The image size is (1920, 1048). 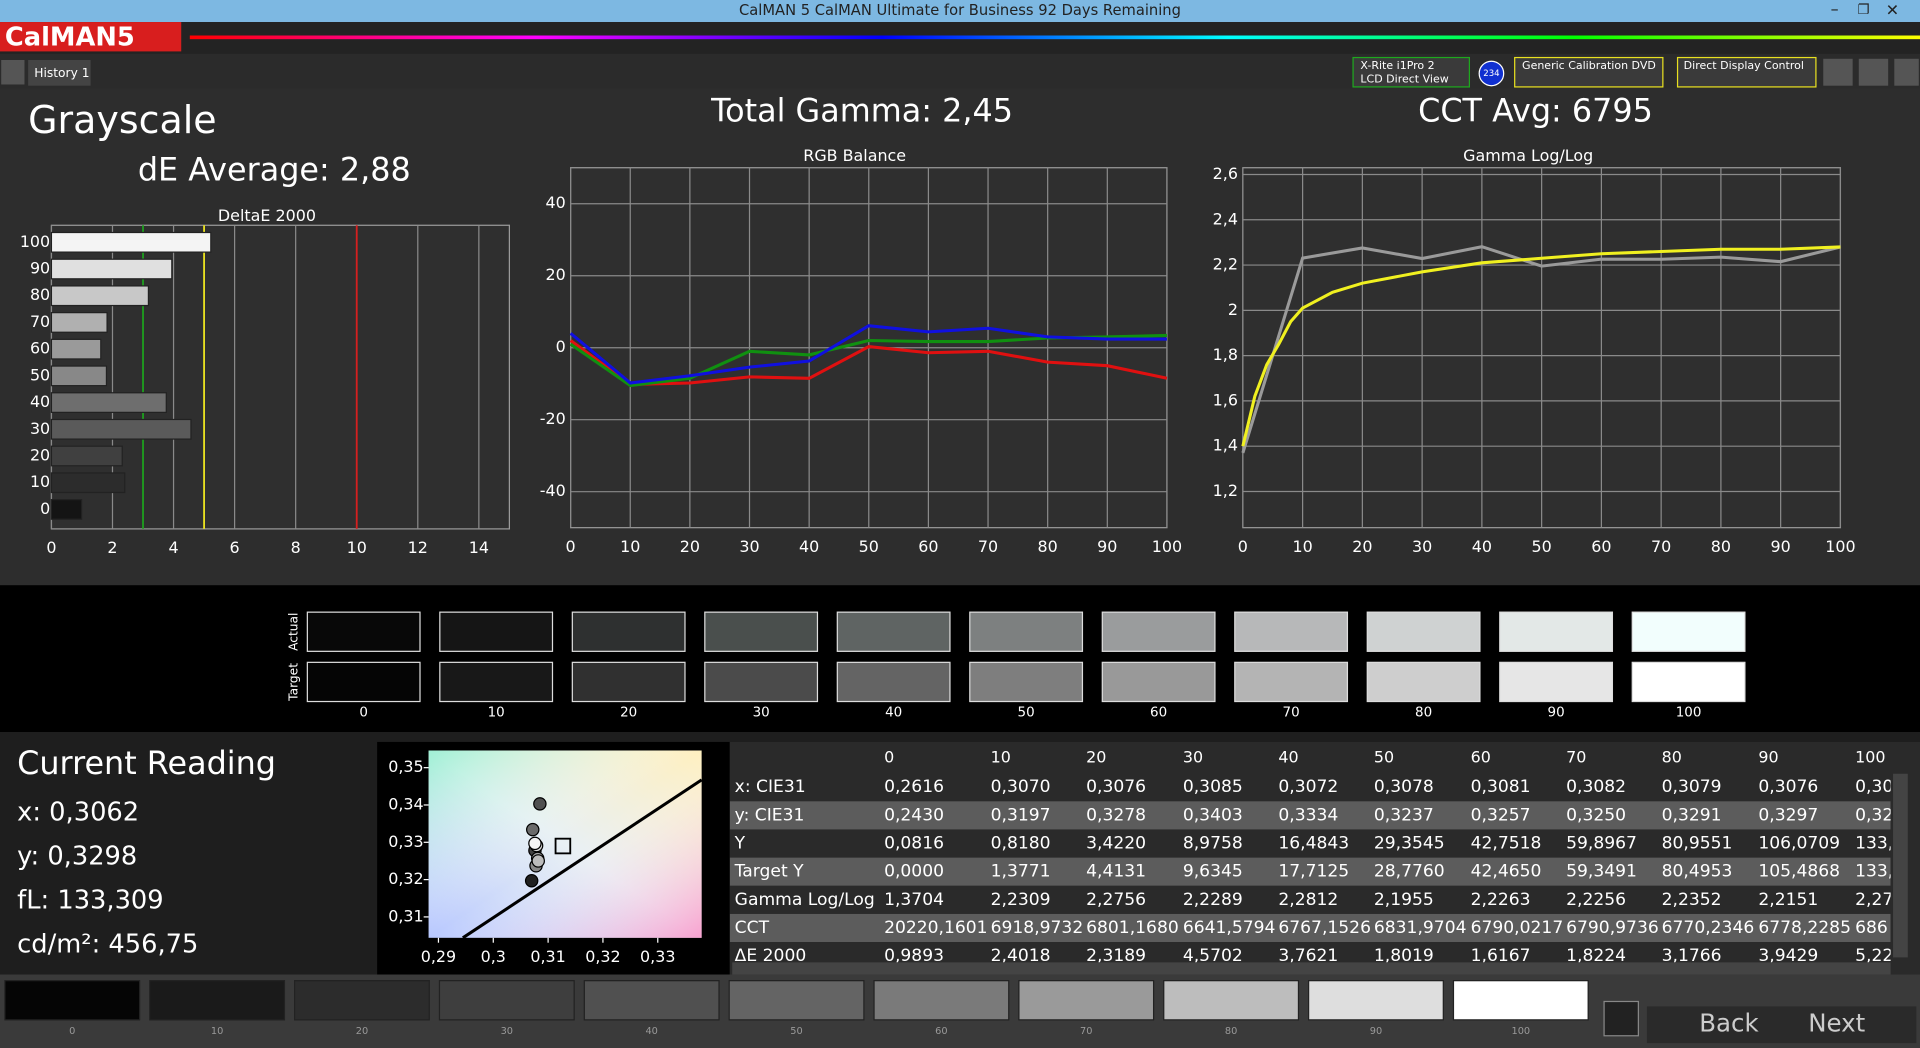 What do you see at coordinates (555, 202) in the screenshot?
I see `y-tick-label: 40` at bounding box center [555, 202].